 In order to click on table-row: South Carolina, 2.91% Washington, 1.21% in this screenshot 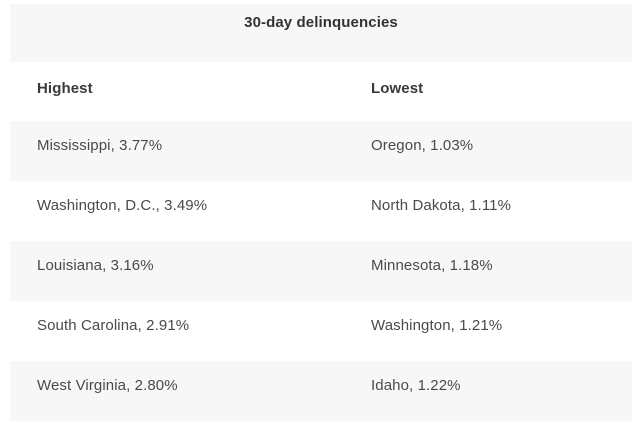, I will do `click(321, 331)`.